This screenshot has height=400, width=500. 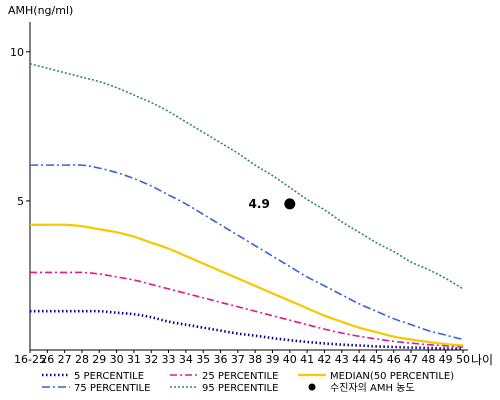 I want to click on series-line, so click(x=247, y=330).